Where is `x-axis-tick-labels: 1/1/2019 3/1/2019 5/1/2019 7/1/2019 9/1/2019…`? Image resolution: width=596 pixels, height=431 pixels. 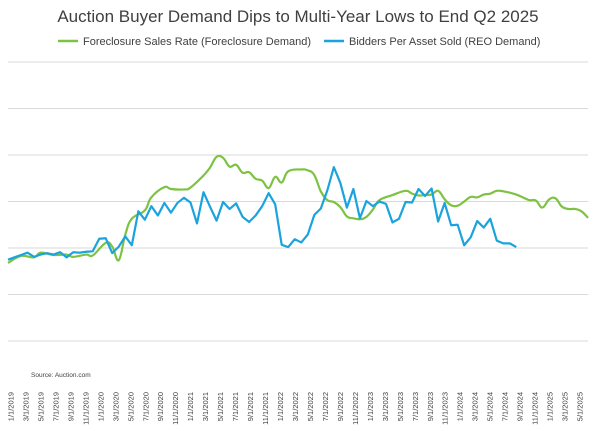 x-axis-tick-labels: 1/1/2019 3/1/2019 5/1/2019 7/1/2019 9/1/2019… is located at coordinates (296, 408).